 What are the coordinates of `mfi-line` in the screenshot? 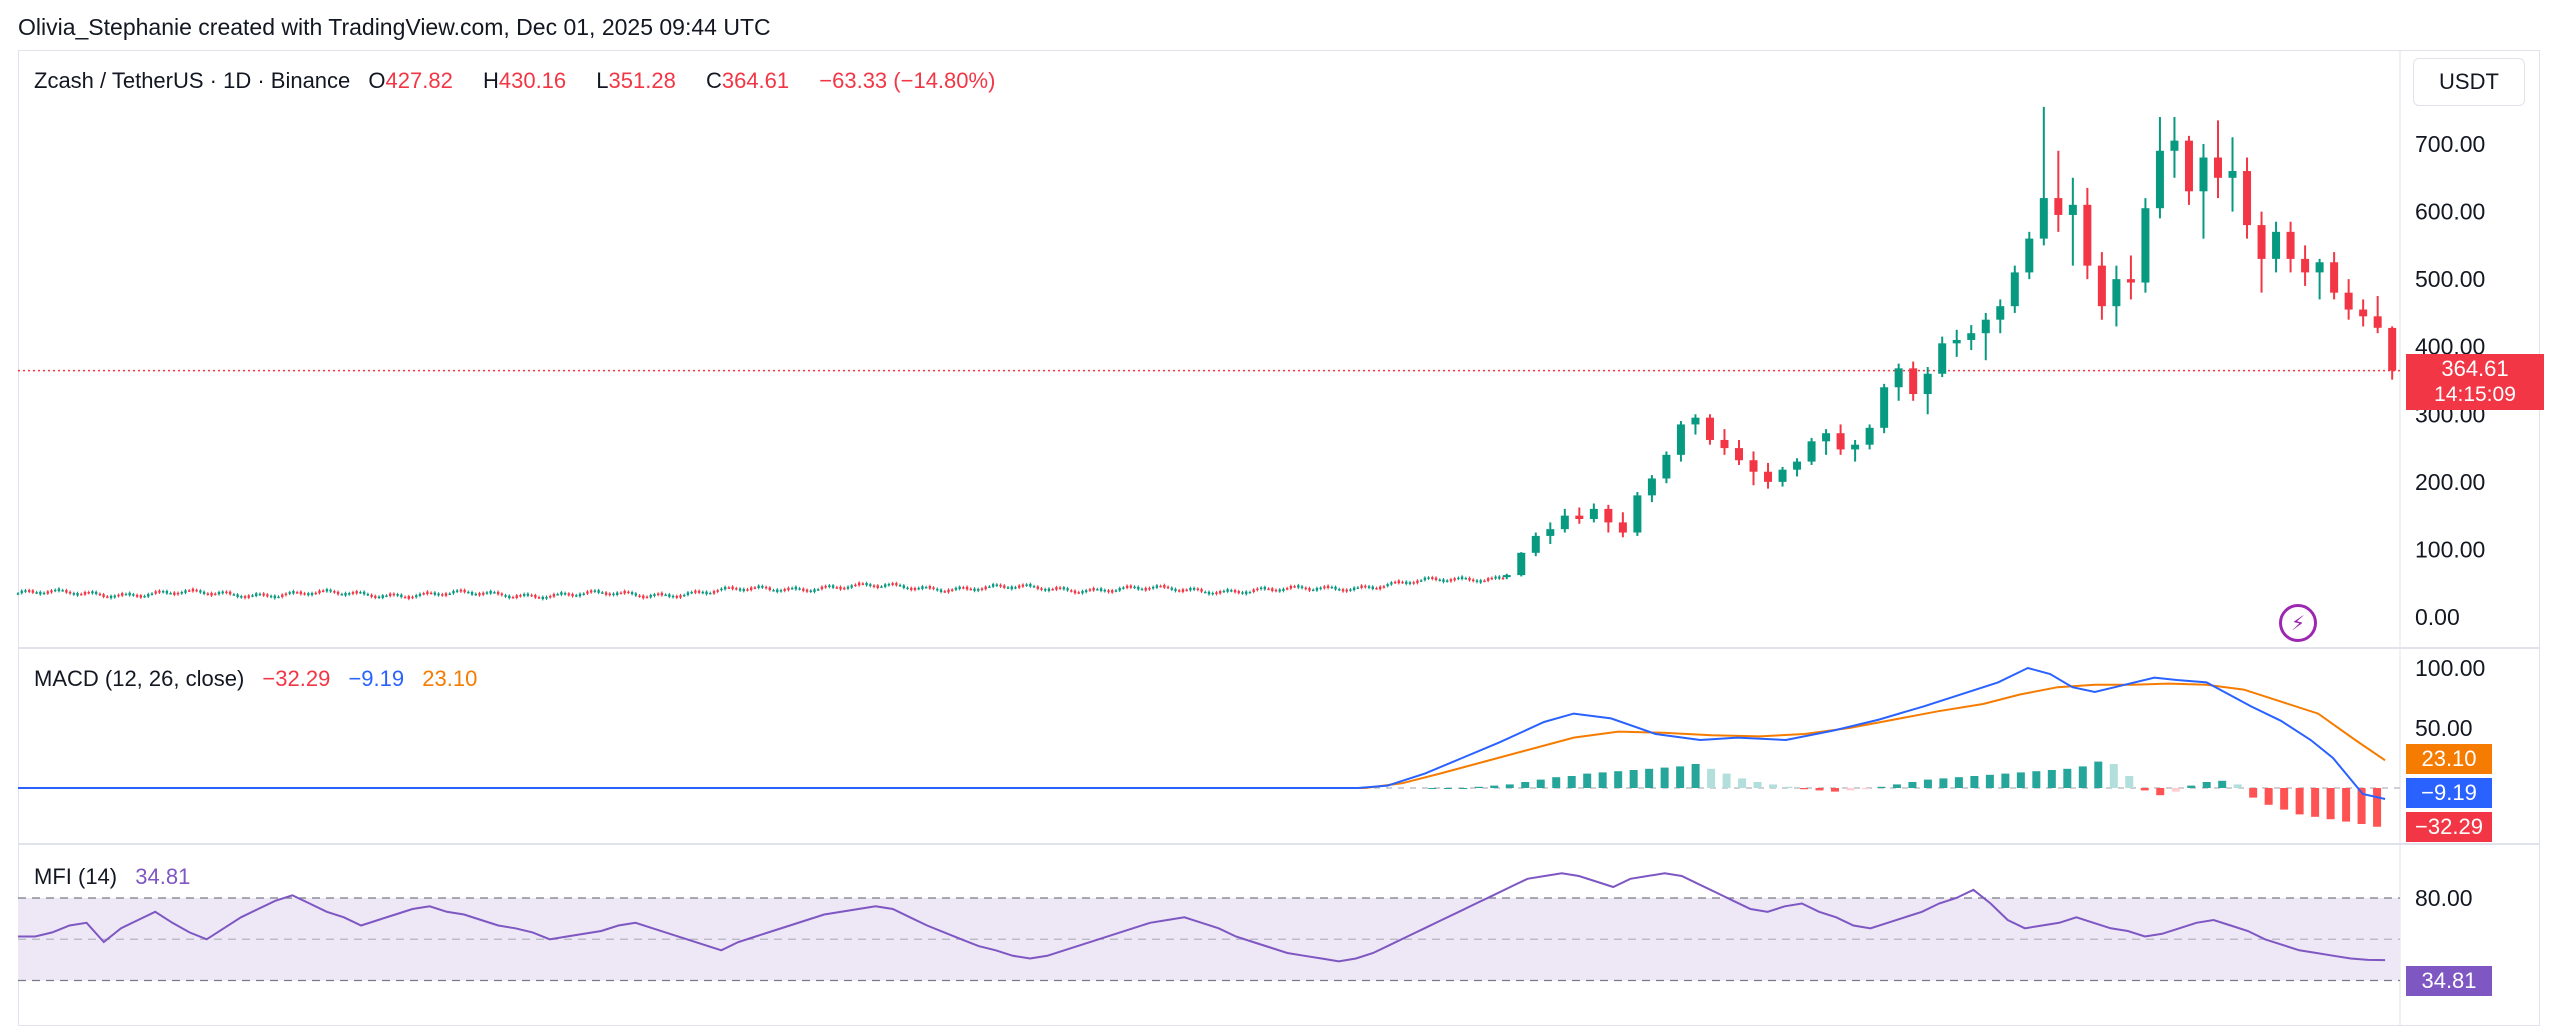 It's located at (1202, 917).